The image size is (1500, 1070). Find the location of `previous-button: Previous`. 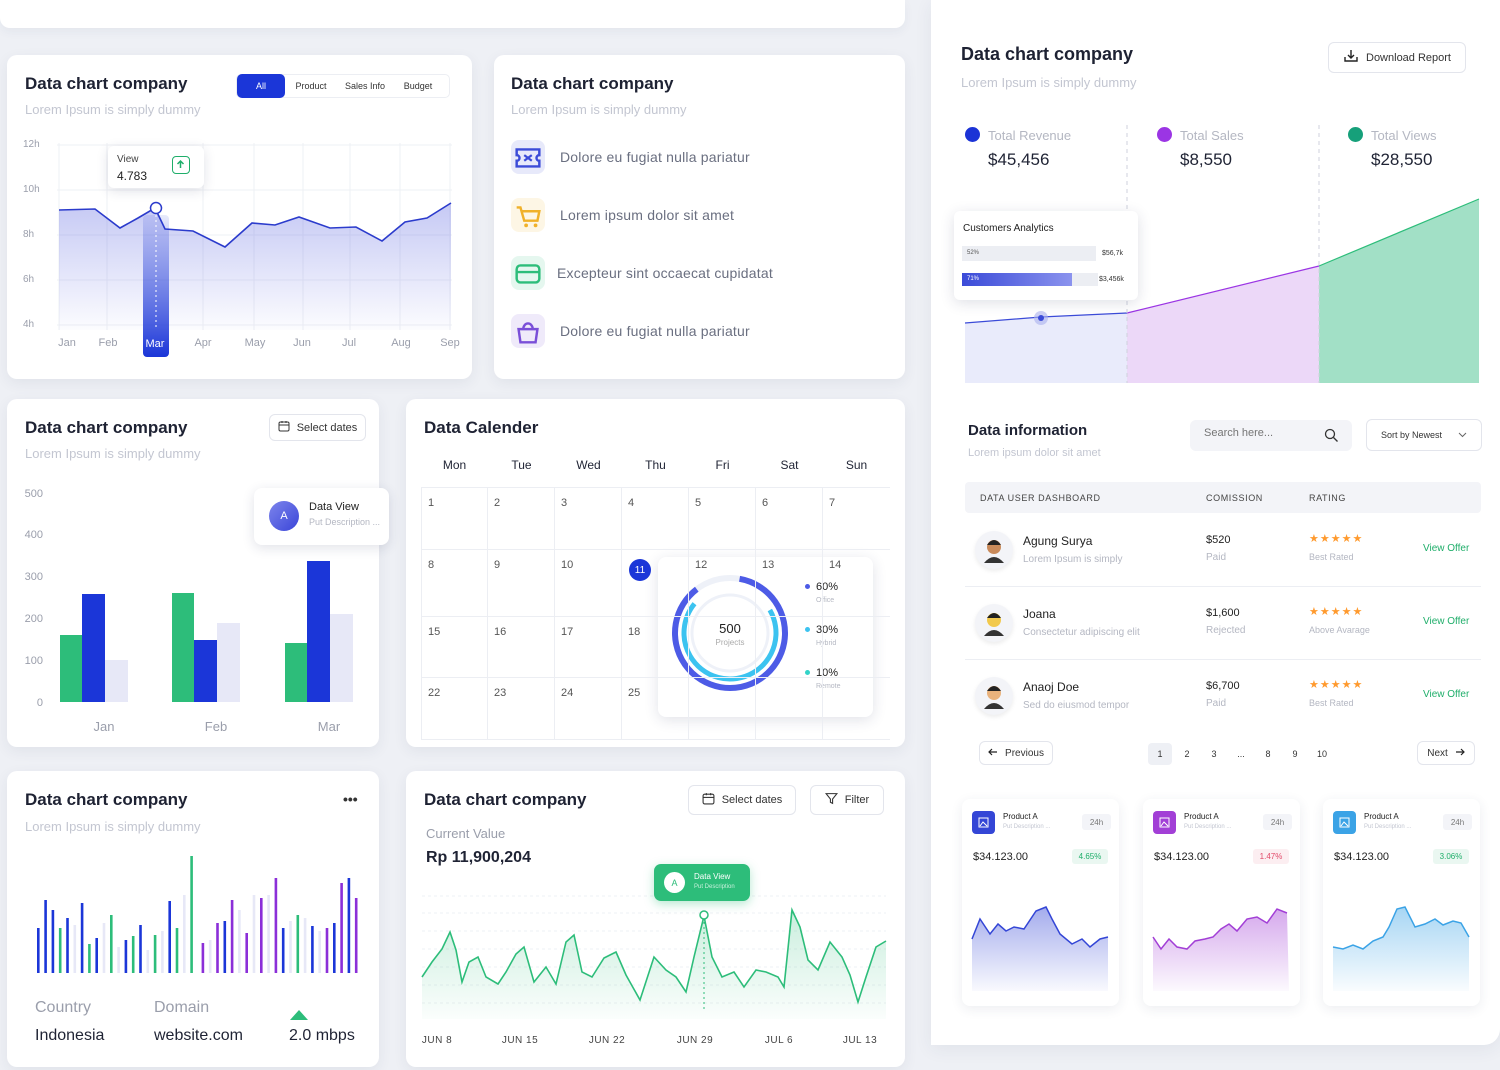

previous-button: Previous is located at coordinates (1016, 753).